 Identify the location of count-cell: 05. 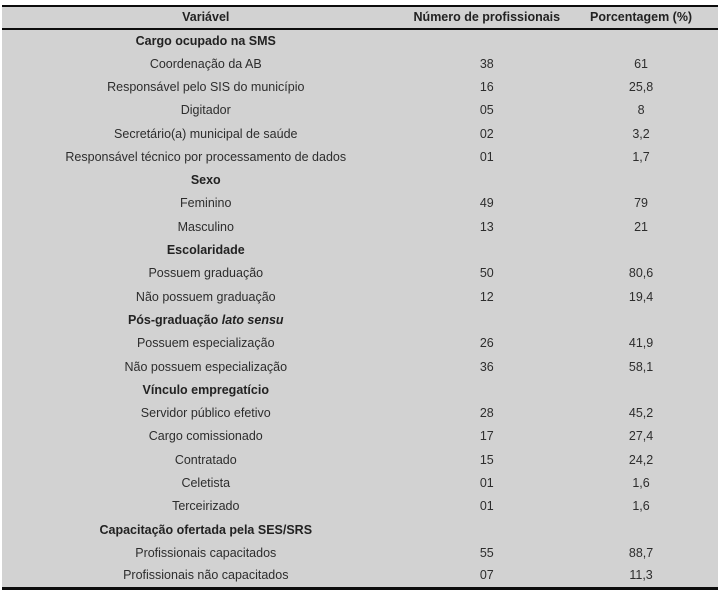
(486, 110).